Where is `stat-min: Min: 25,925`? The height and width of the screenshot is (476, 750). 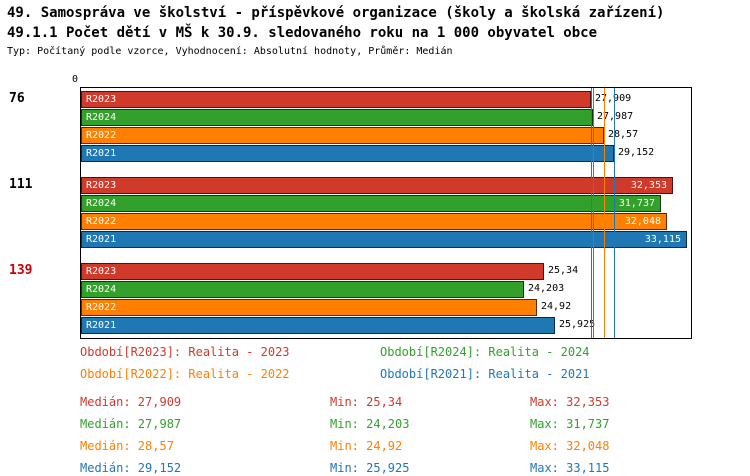 stat-min: Min: 25,925 is located at coordinates (370, 468).